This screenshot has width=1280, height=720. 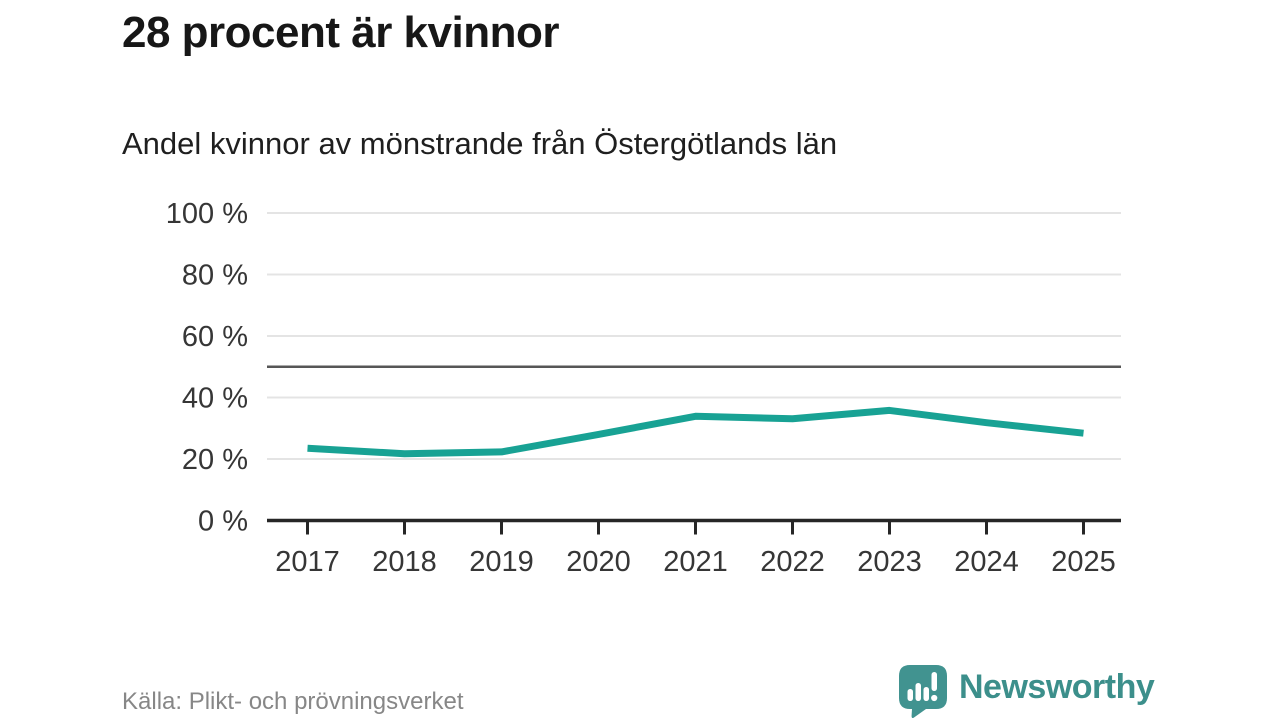 What do you see at coordinates (695, 562) in the screenshot?
I see `x-axis-tick-label: 2021` at bounding box center [695, 562].